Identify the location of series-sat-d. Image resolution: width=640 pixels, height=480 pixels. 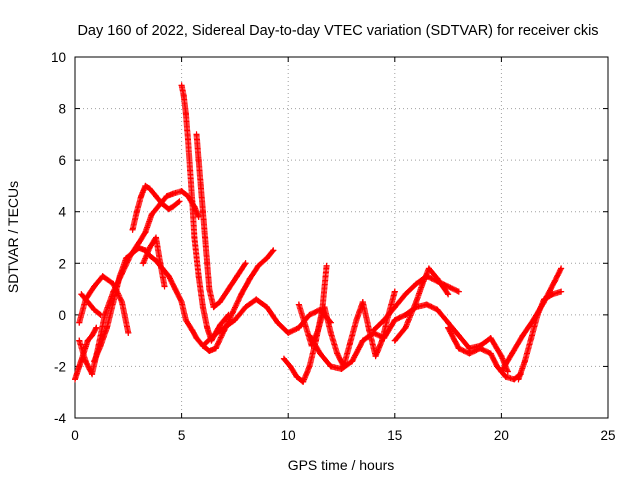
(86, 353).